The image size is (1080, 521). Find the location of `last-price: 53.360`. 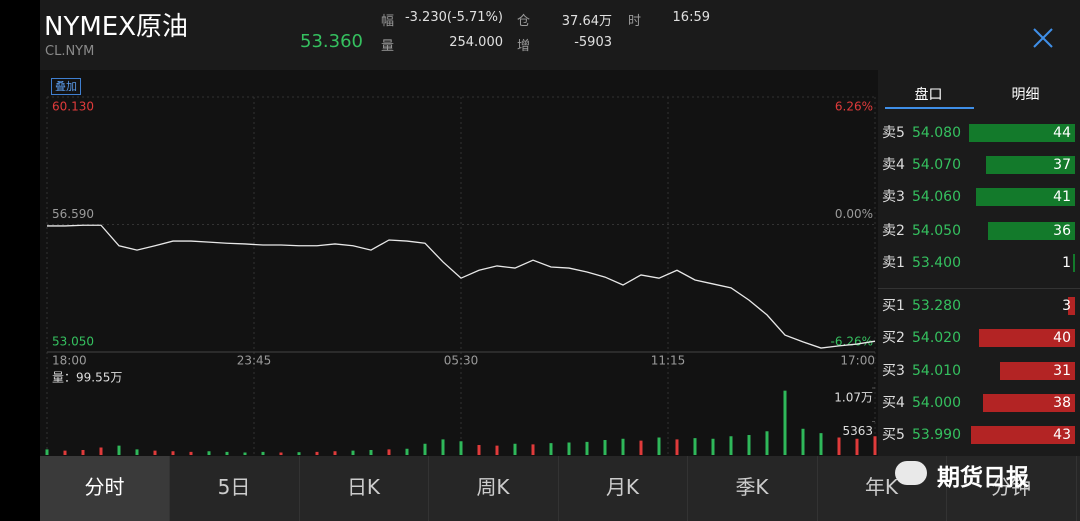

last-price: 53.360 is located at coordinates (331, 41).